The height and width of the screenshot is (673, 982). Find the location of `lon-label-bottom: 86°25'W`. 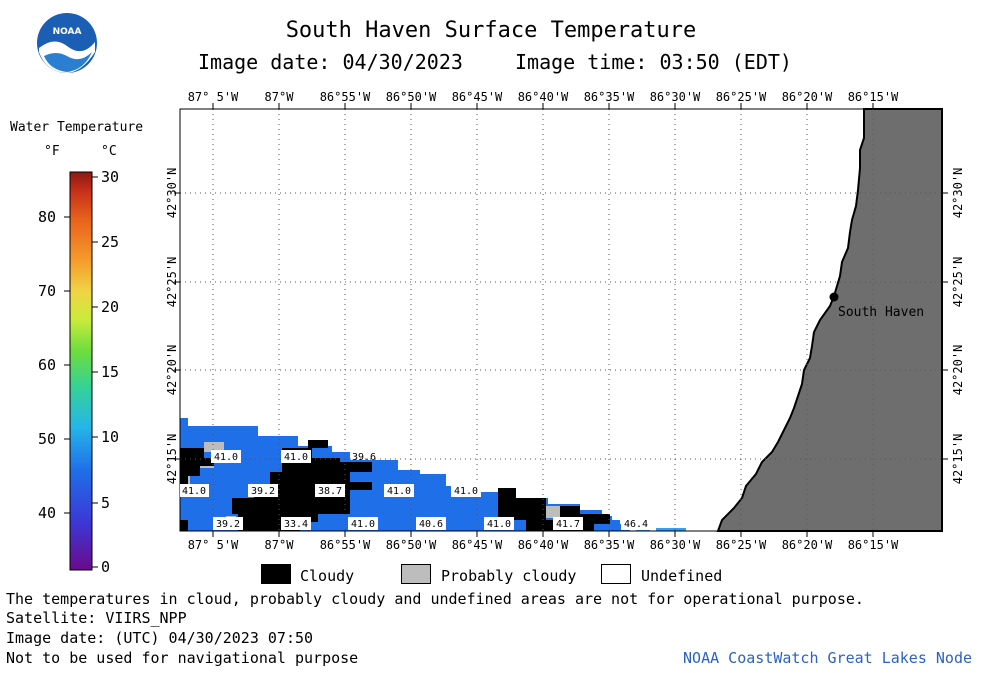

lon-label-bottom: 86°25'W is located at coordinates (741, 545).